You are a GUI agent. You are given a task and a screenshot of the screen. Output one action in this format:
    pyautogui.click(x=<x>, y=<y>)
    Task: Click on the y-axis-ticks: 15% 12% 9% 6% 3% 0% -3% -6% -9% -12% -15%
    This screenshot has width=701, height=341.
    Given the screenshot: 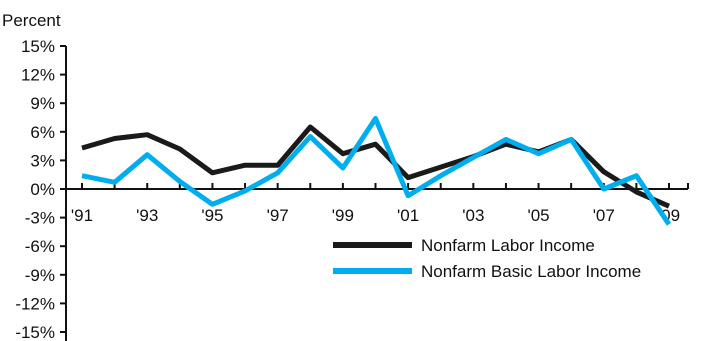 What is the action you would take?
    pyautogui.click(x=40, y=189)
    